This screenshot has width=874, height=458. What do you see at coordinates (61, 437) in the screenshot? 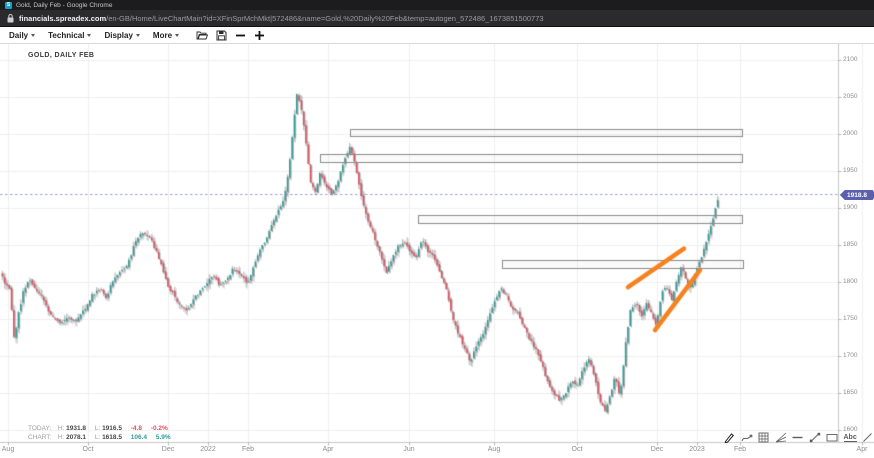
I see `legend-chart-high-label: H:` at bounding box center [61, 437].